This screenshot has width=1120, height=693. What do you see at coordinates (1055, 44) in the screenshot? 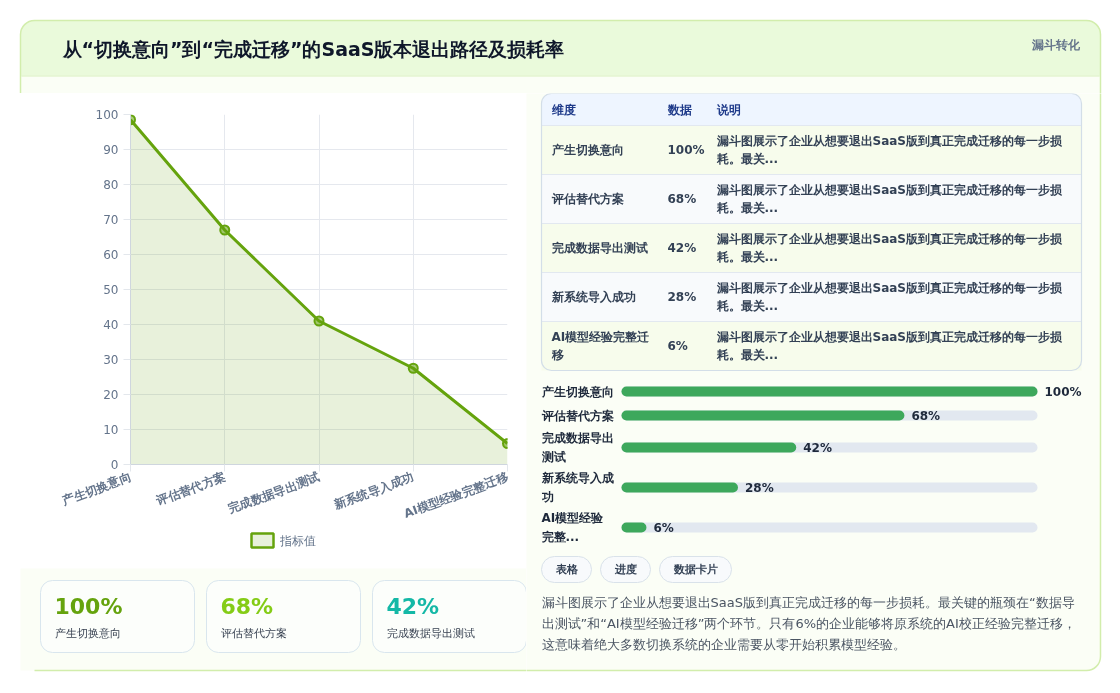
I see `text: 漏斗转化` at bounding box center [1055, 44].